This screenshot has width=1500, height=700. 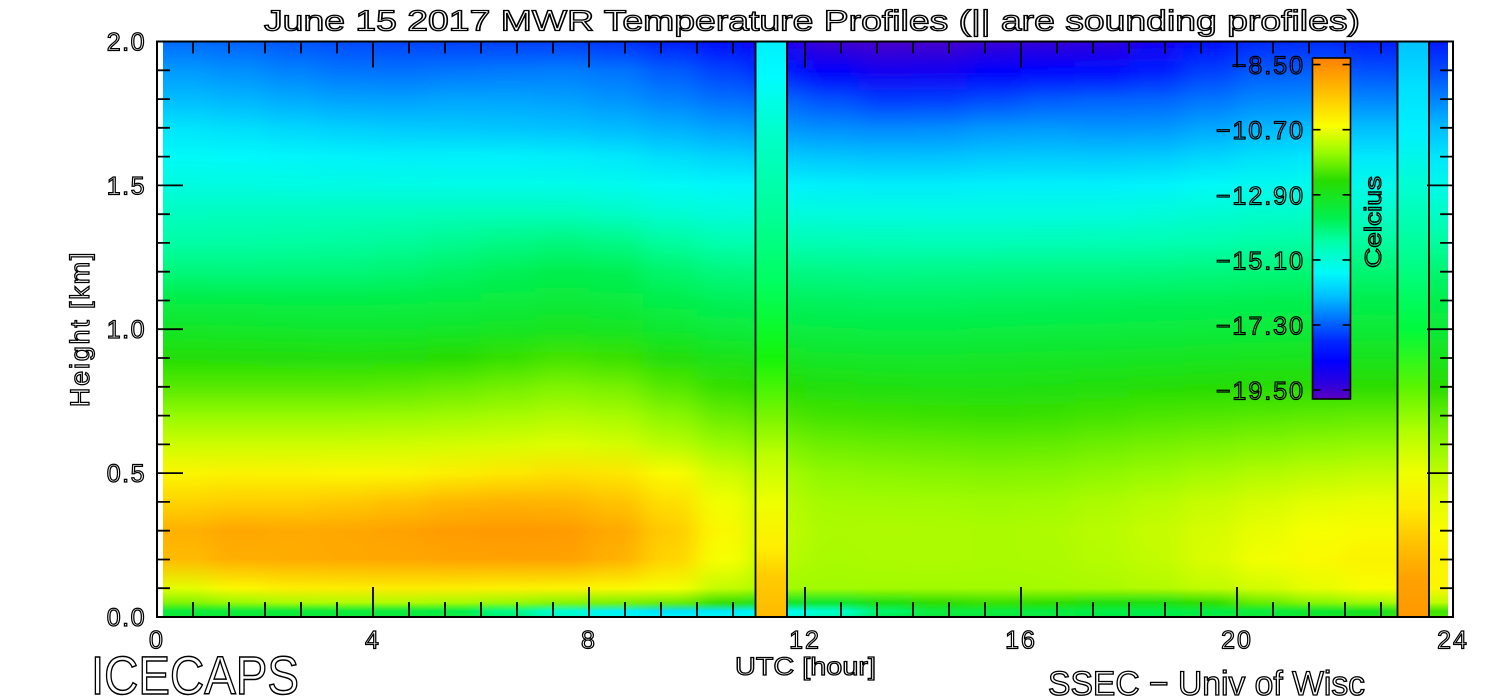 I want to click on svg-text: −12.90, so click(x=1260, y=196).